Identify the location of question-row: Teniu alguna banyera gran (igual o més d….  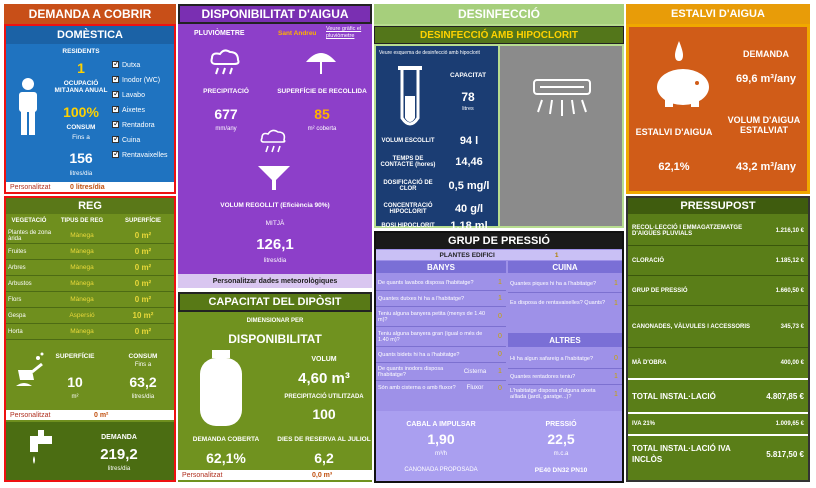
(441, 337).